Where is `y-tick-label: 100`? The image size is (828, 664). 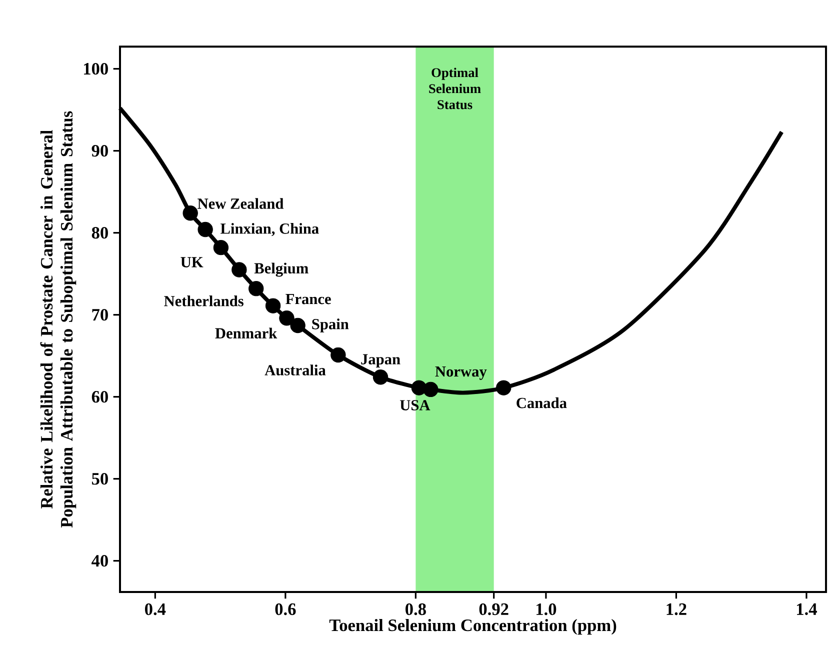 y-tick-label: 100 is located at coordinates (96, 68).